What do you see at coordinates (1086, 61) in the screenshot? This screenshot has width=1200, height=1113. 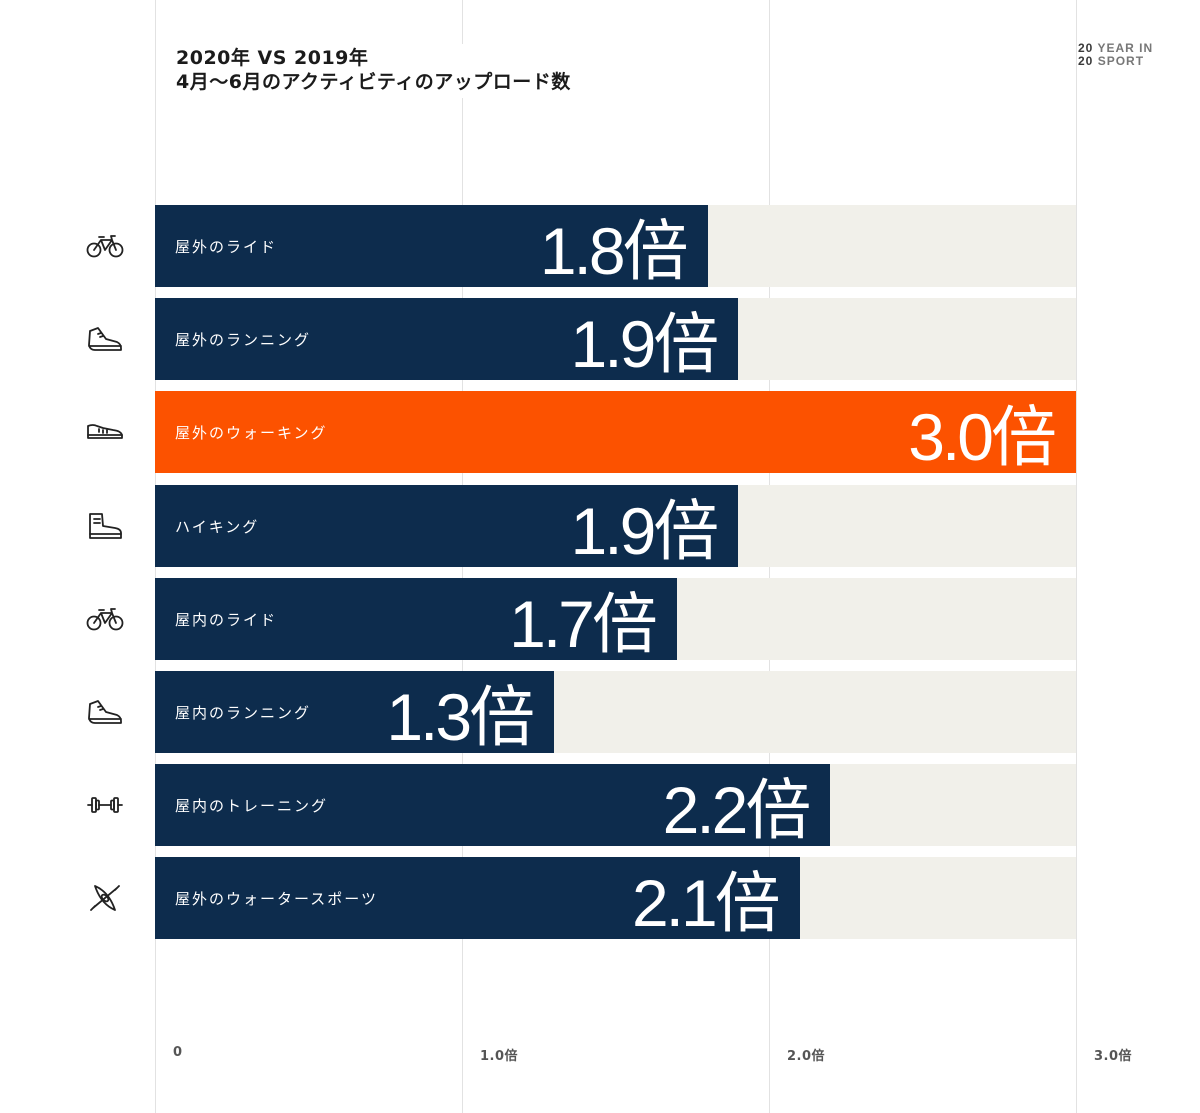 I see `brand-number-2: 20` at bounding box center [1086, 61].